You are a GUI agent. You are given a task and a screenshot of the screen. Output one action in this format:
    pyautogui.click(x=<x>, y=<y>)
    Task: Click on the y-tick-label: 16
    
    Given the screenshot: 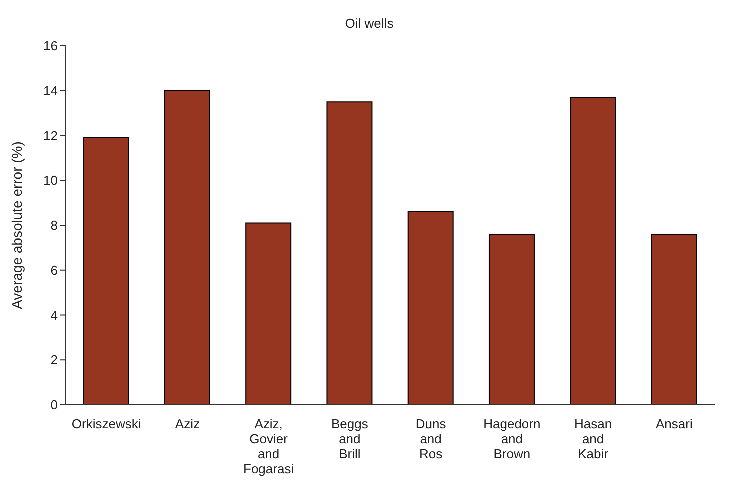 What is the action you would take?
    pyautogui.click(x=51, y=46)
    